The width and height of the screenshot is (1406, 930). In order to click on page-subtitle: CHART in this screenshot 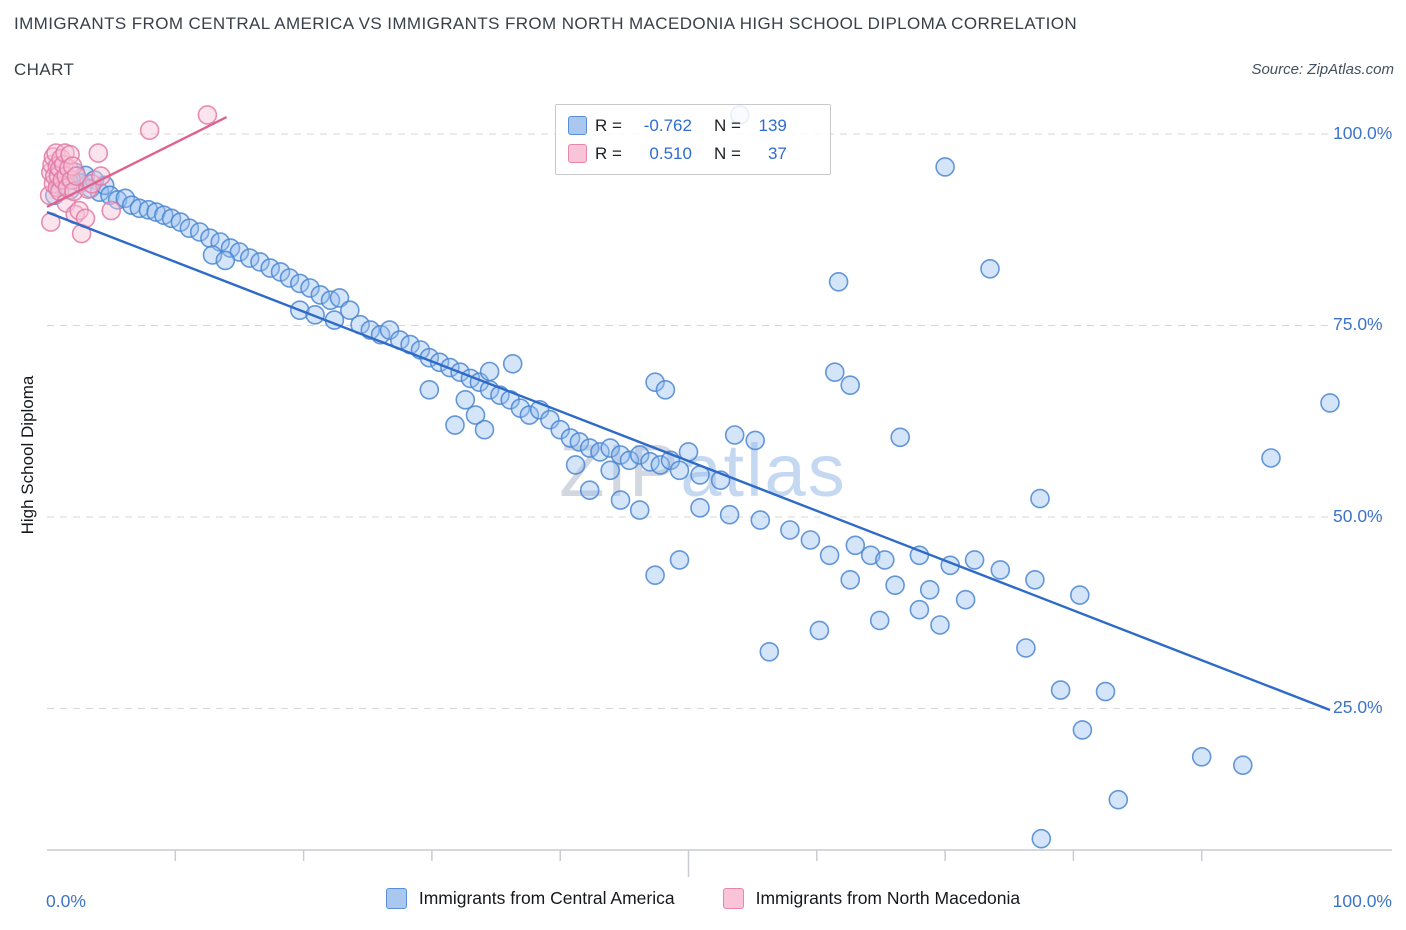, I will do `click(44, 69)`.